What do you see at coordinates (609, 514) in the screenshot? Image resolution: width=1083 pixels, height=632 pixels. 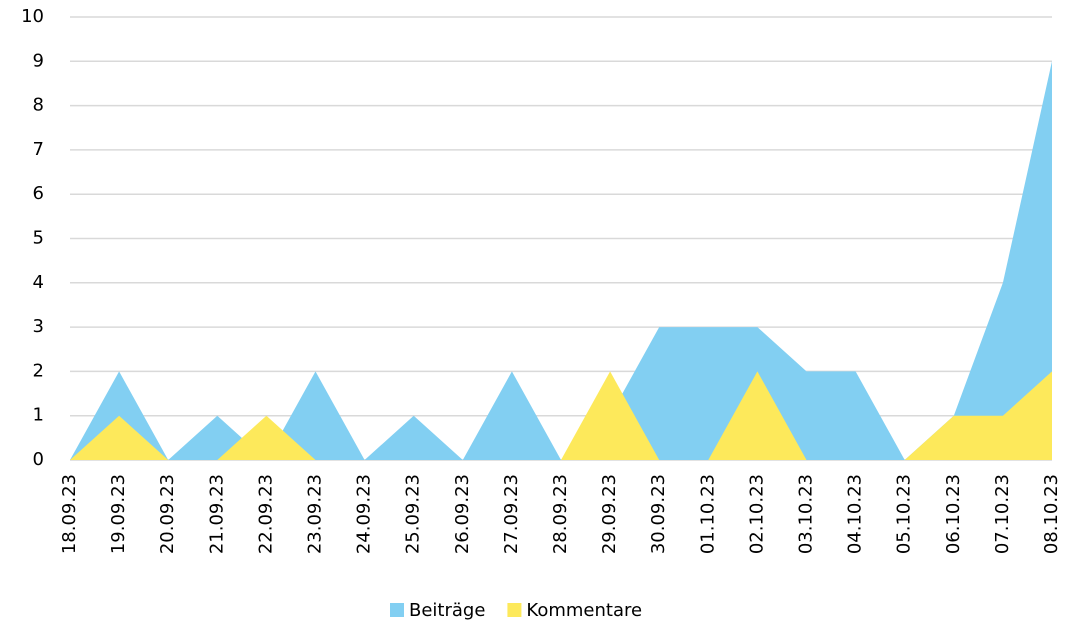 I see `x-tick-label: 29.09.23` at bounding box center [609, 514].